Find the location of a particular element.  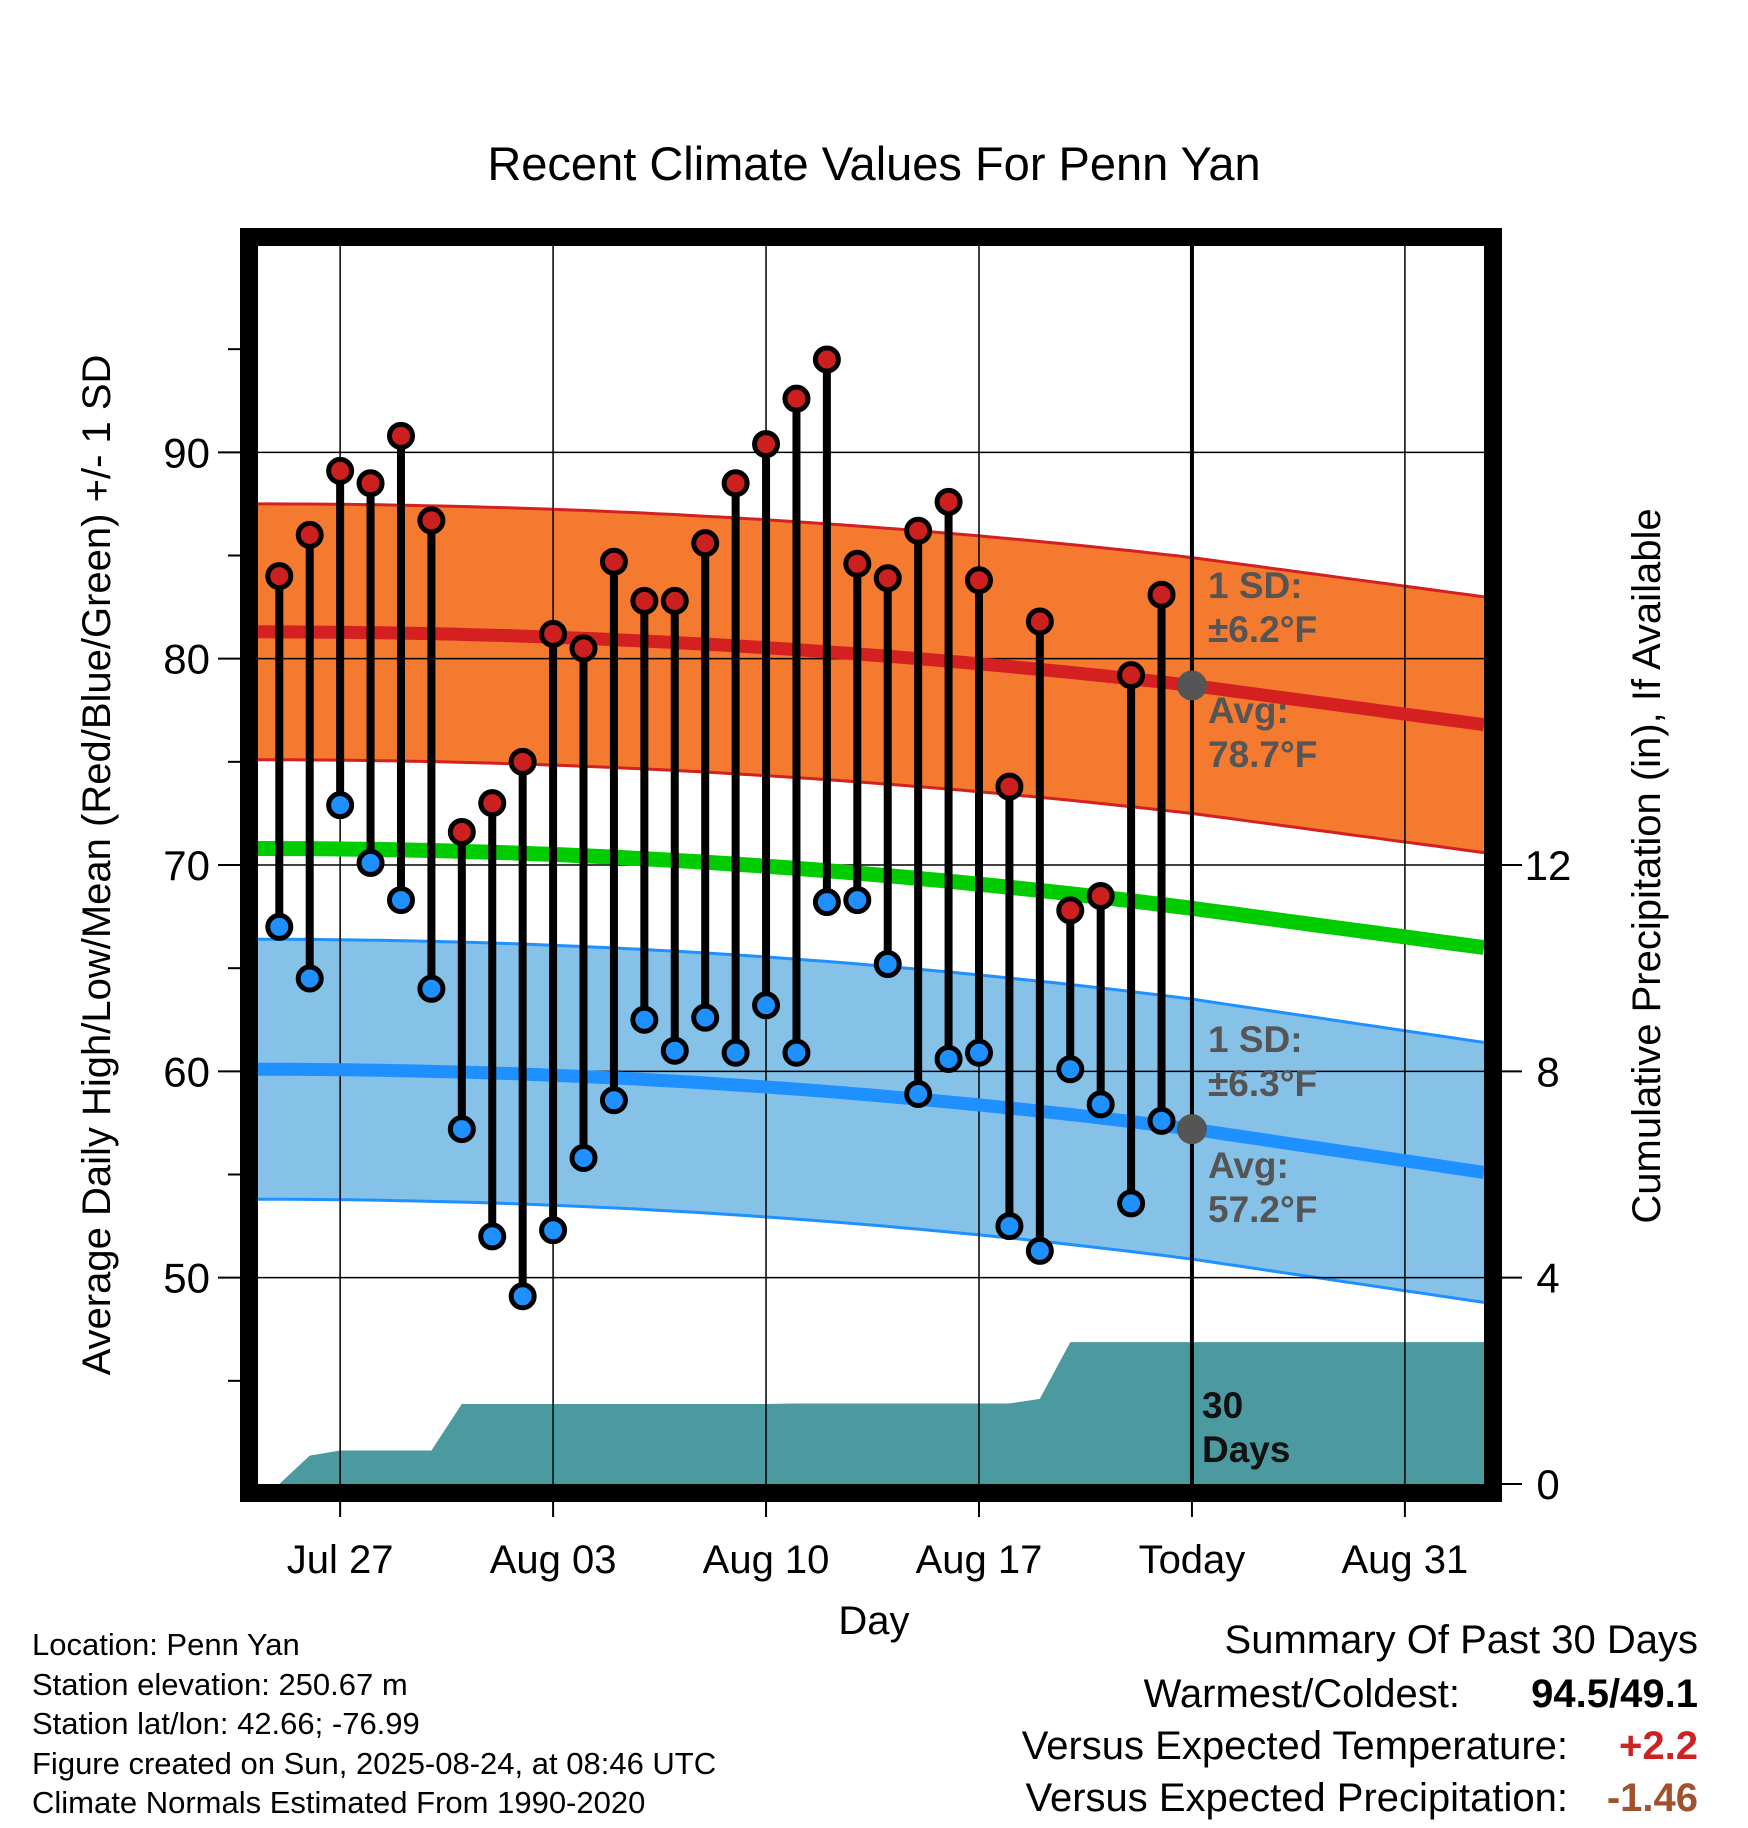

x-tick-label: Jul 27 is located at coordinates (340, 1560).